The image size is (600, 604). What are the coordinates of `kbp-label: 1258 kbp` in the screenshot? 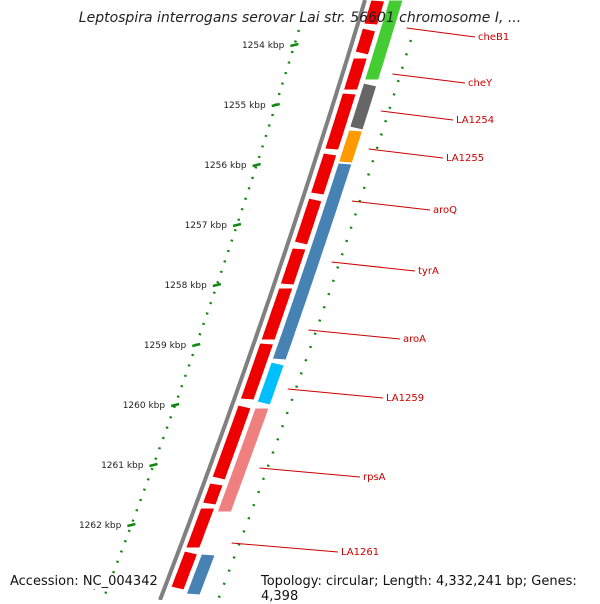 It's located at (185, 286).